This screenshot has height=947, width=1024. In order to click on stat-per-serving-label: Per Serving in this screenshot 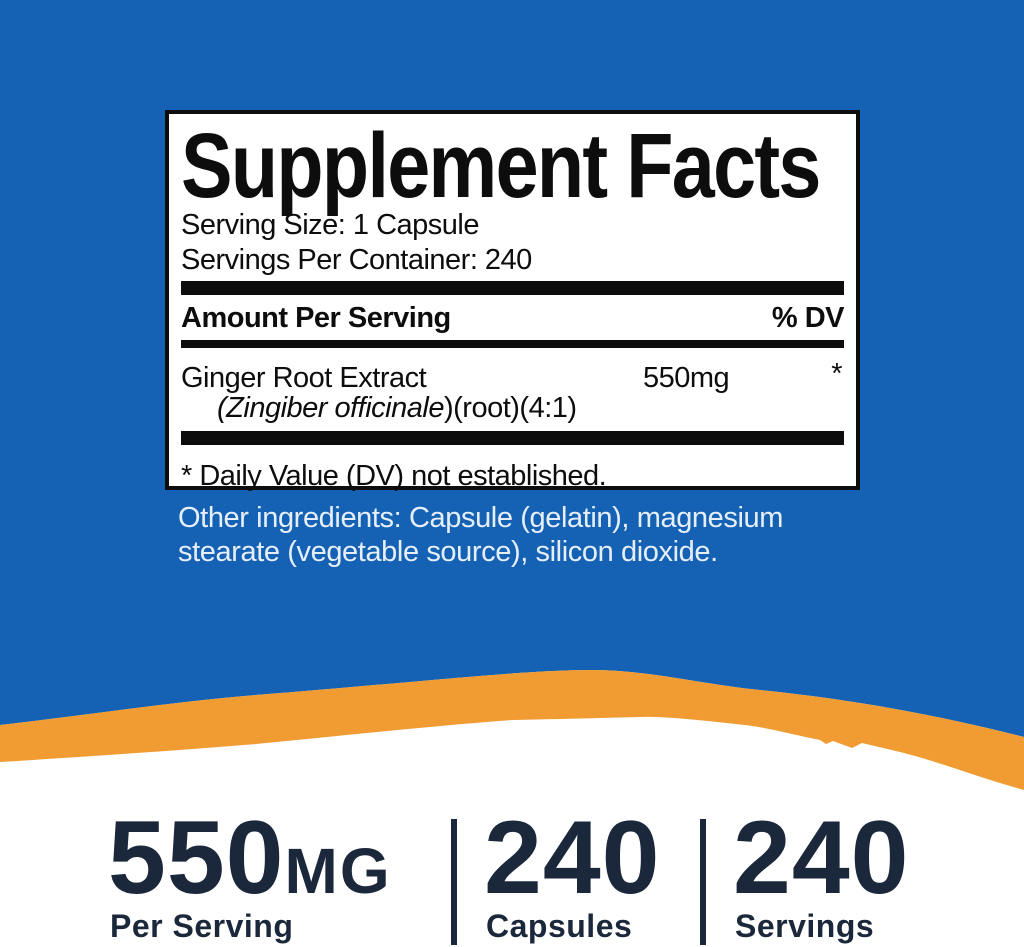, I will do `click(202, 926)`.